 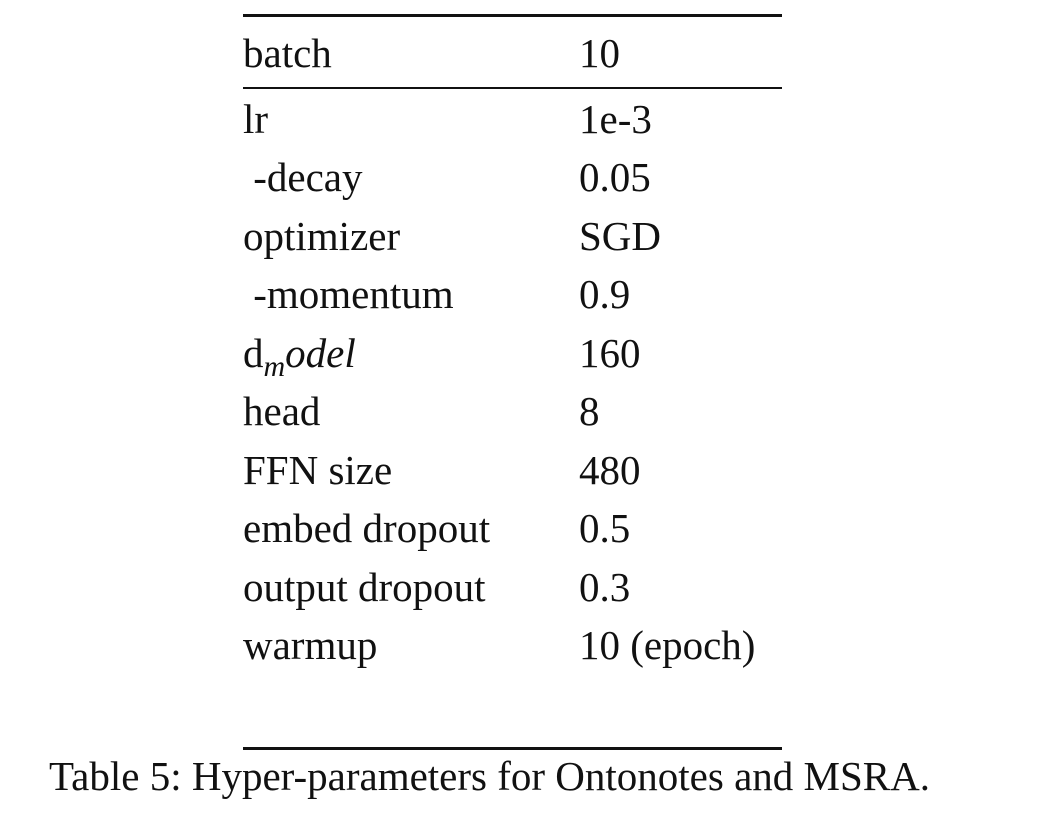 I want to click on row-value: 0.05, so click(x=615, y=177).